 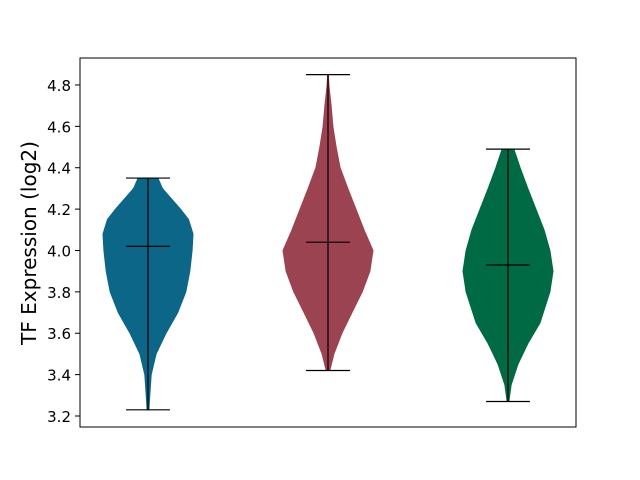 I want to click on y-tick-label: 3.2, so click(x=59, y=417).